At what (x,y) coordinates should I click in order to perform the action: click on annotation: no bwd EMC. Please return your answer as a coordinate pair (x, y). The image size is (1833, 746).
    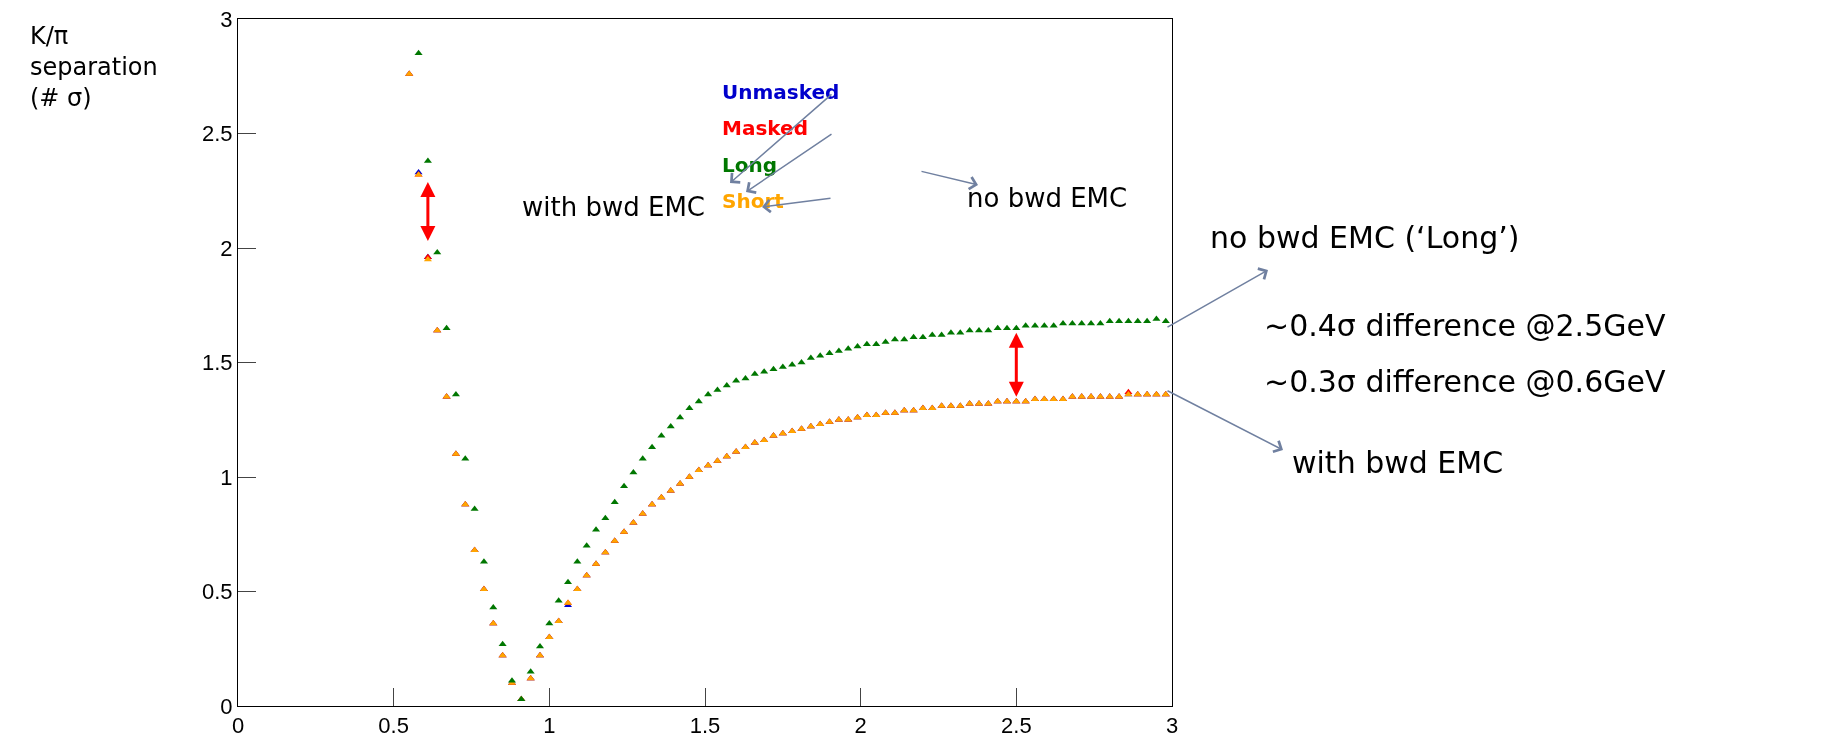
    Looking at the image, I should click on (1047, 198).